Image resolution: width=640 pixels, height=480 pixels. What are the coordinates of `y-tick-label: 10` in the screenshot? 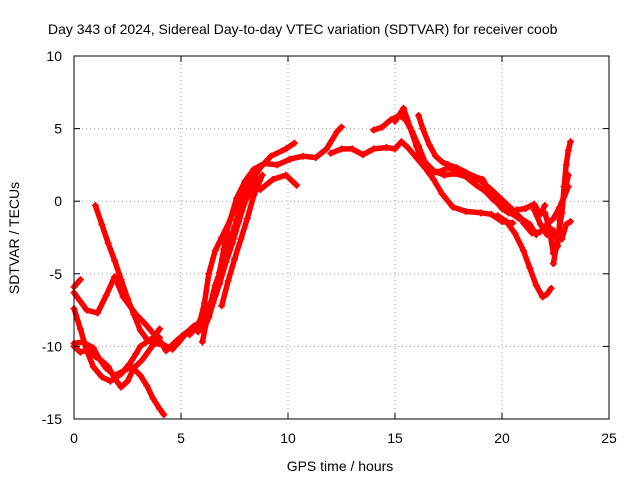 It's located at (54, 56).